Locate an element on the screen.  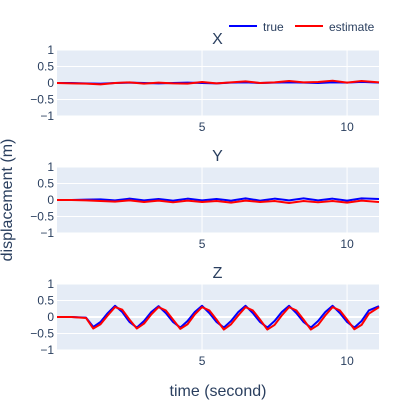
panel-title-X: X is located at coordinates (217, 39).